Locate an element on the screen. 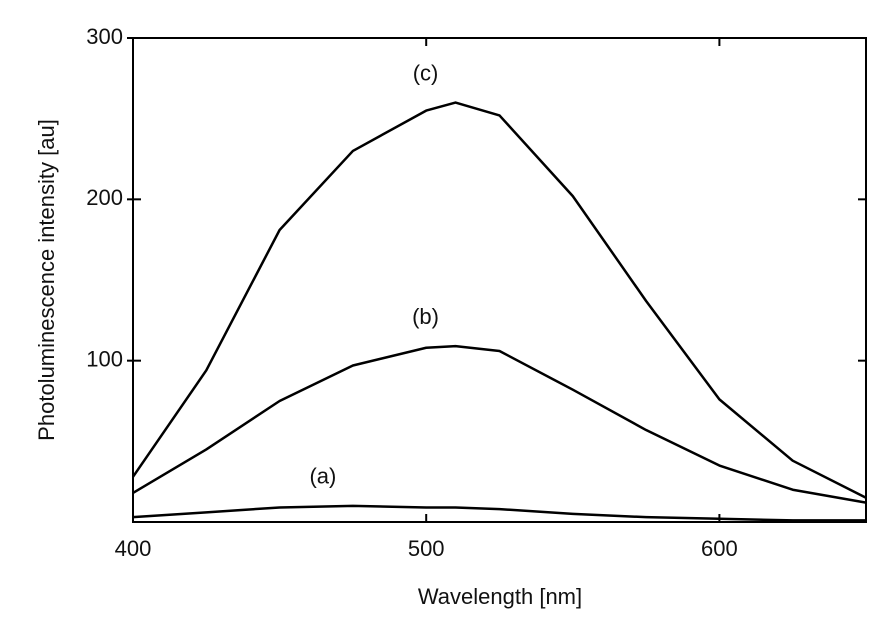  x-tick-label: 500 is located at coordinates (426, 548).